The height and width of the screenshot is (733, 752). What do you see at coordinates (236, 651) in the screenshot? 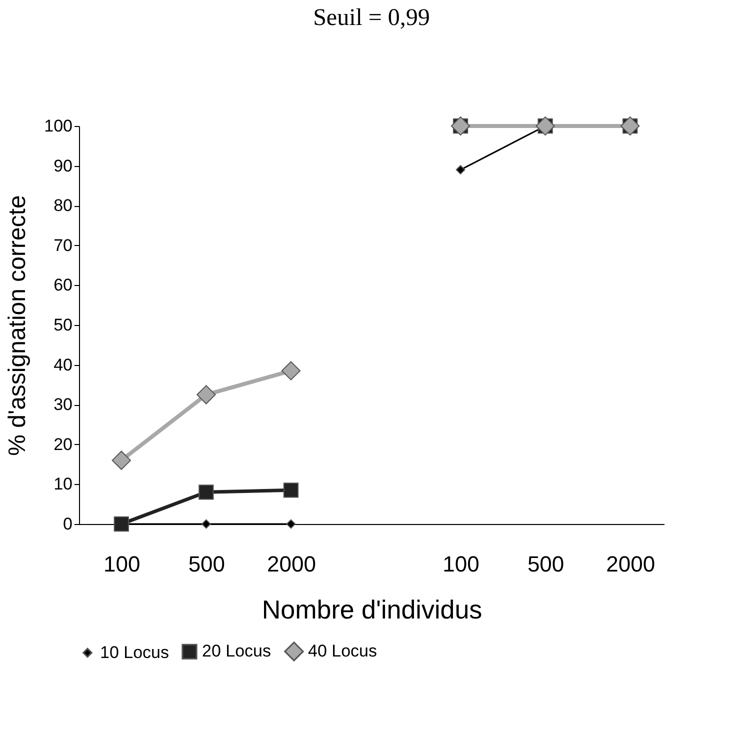
I see `legend-label: 20 Locus` at bounding box center [236, 651].